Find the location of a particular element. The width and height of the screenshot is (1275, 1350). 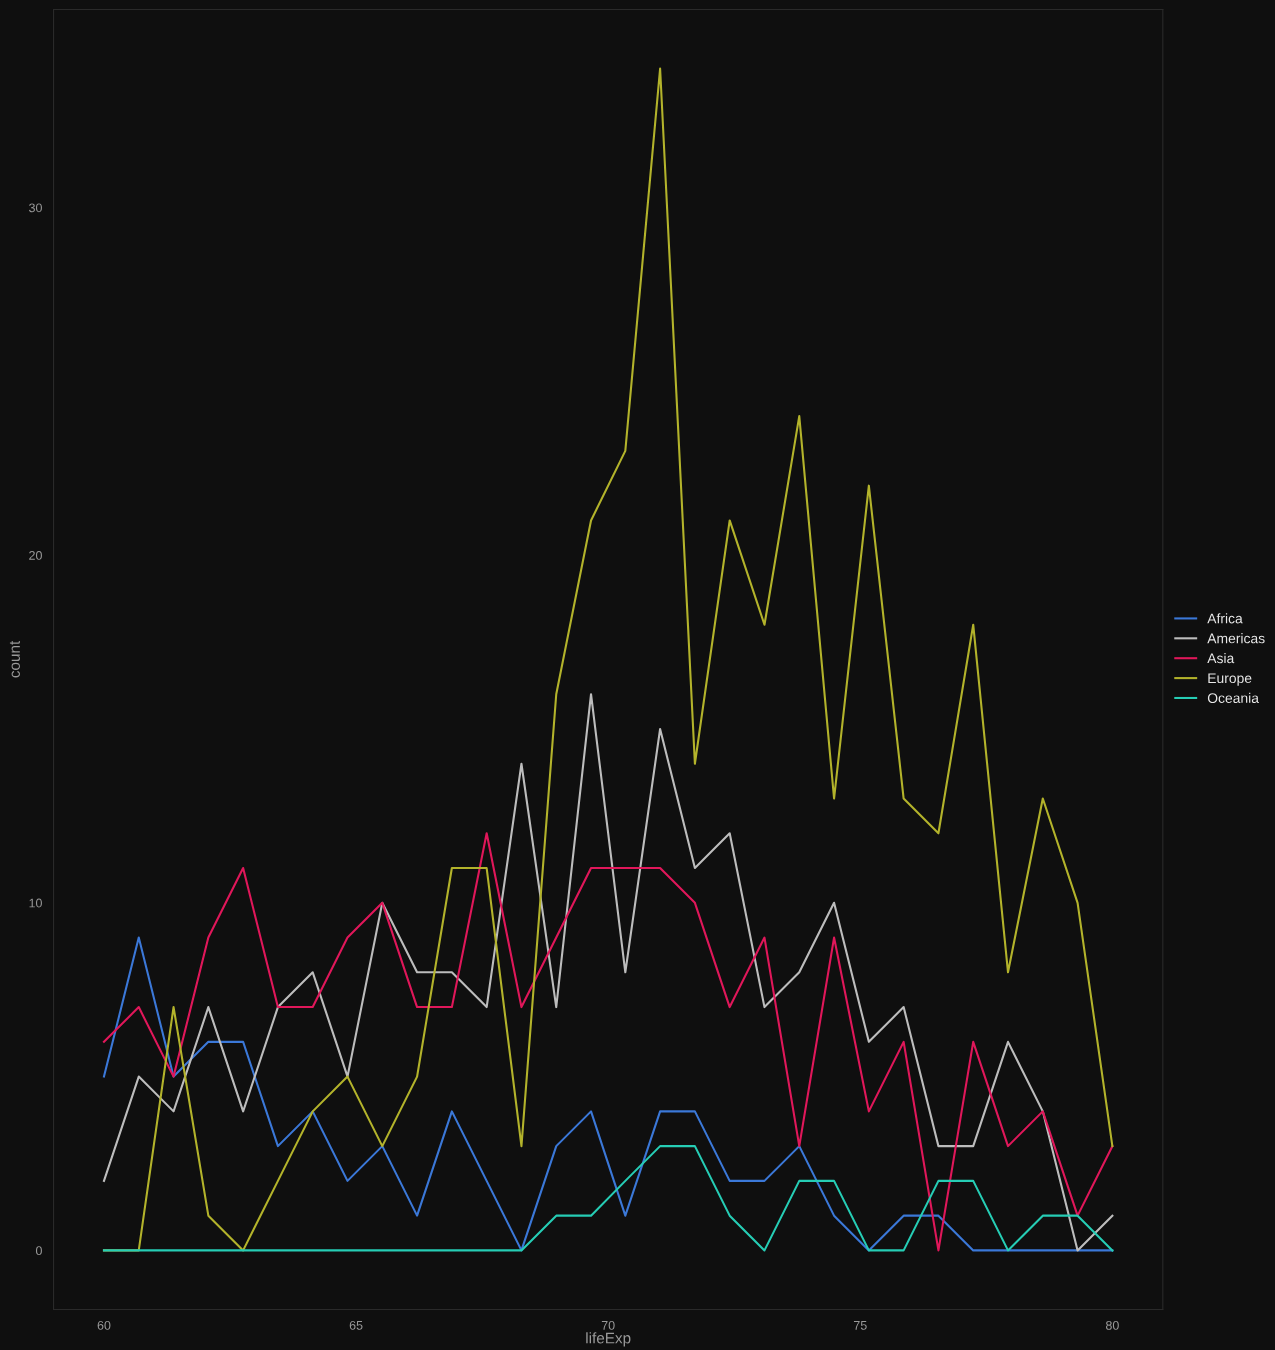

x-tick-label: 60 is located at coordinates (104, 1325).